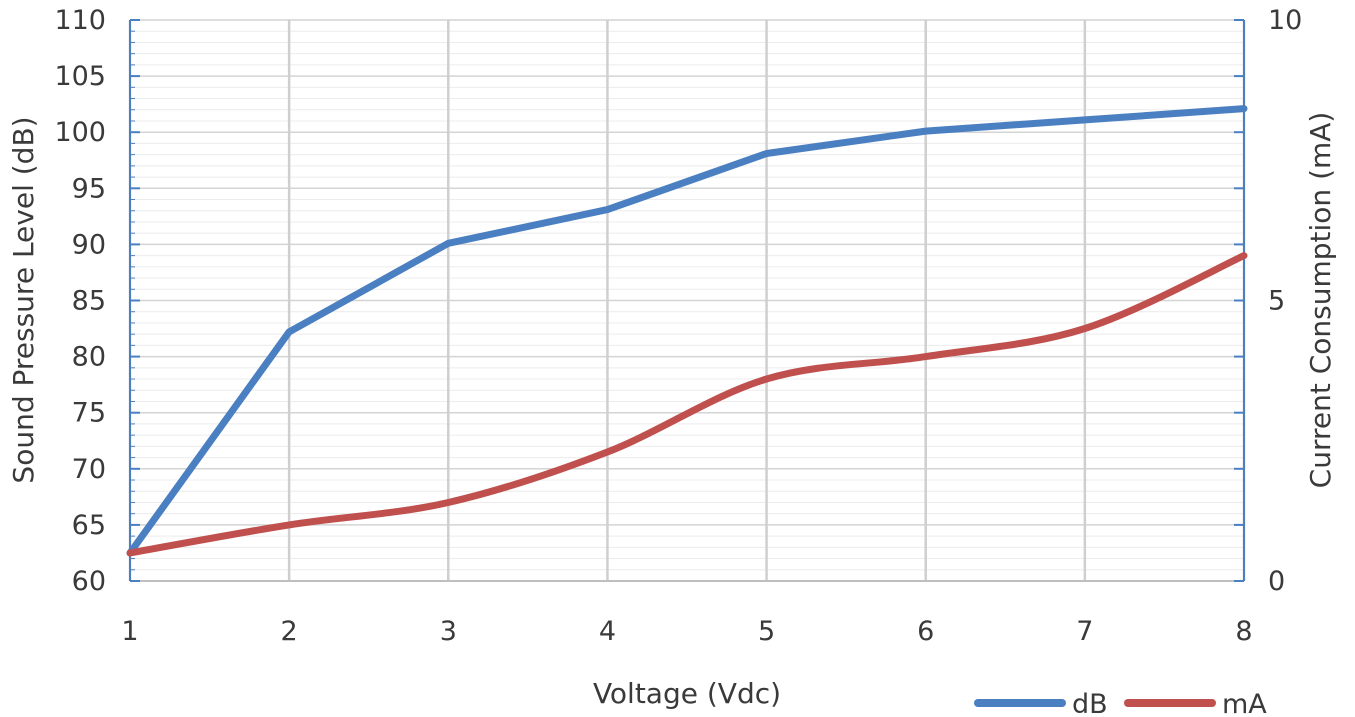 The width and height of the screenshot is (1355, 717). What do you see at coordinates (80, 76) in the screenshot?
I see `y-left-tick-label: 105` at bounding box center [80, 76].